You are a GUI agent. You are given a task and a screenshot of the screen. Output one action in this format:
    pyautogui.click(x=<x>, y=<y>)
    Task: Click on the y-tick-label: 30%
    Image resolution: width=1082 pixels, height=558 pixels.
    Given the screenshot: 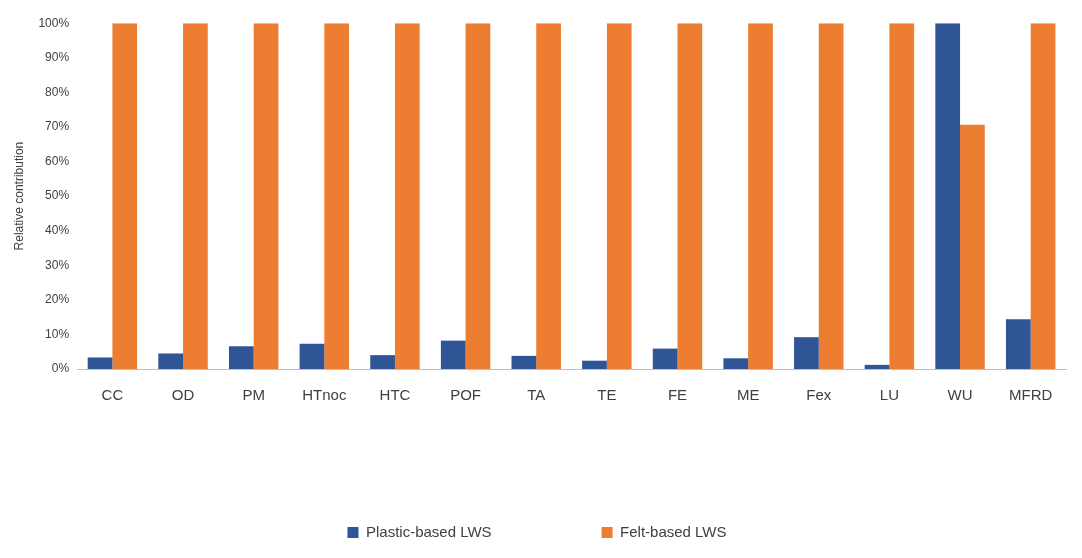 What is the action you would take?
    pyautogui.click(x=57, y=264)
    